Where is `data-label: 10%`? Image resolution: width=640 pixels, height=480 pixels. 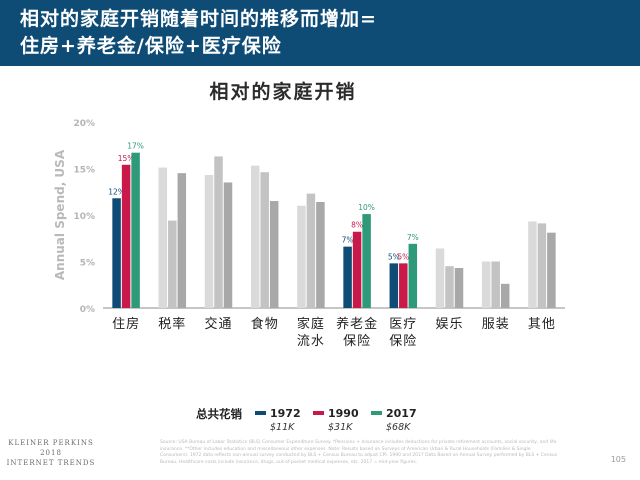
data-label: 10% is located at coordinates (366, 207).